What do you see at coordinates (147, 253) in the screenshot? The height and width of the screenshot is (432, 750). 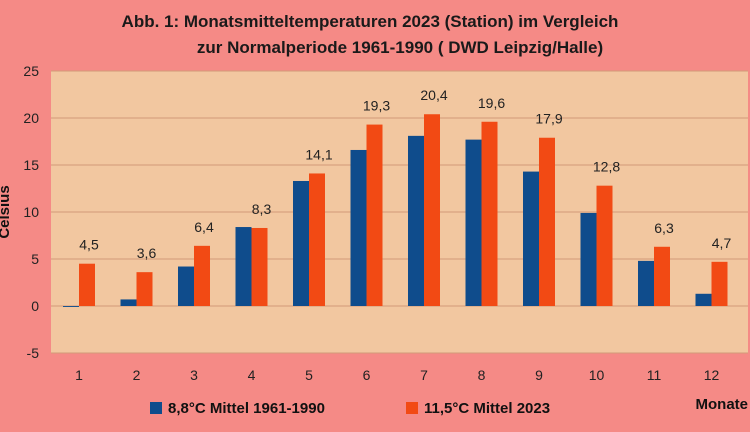 I see `data-label: 3,6` at bounding box center [147, 253].